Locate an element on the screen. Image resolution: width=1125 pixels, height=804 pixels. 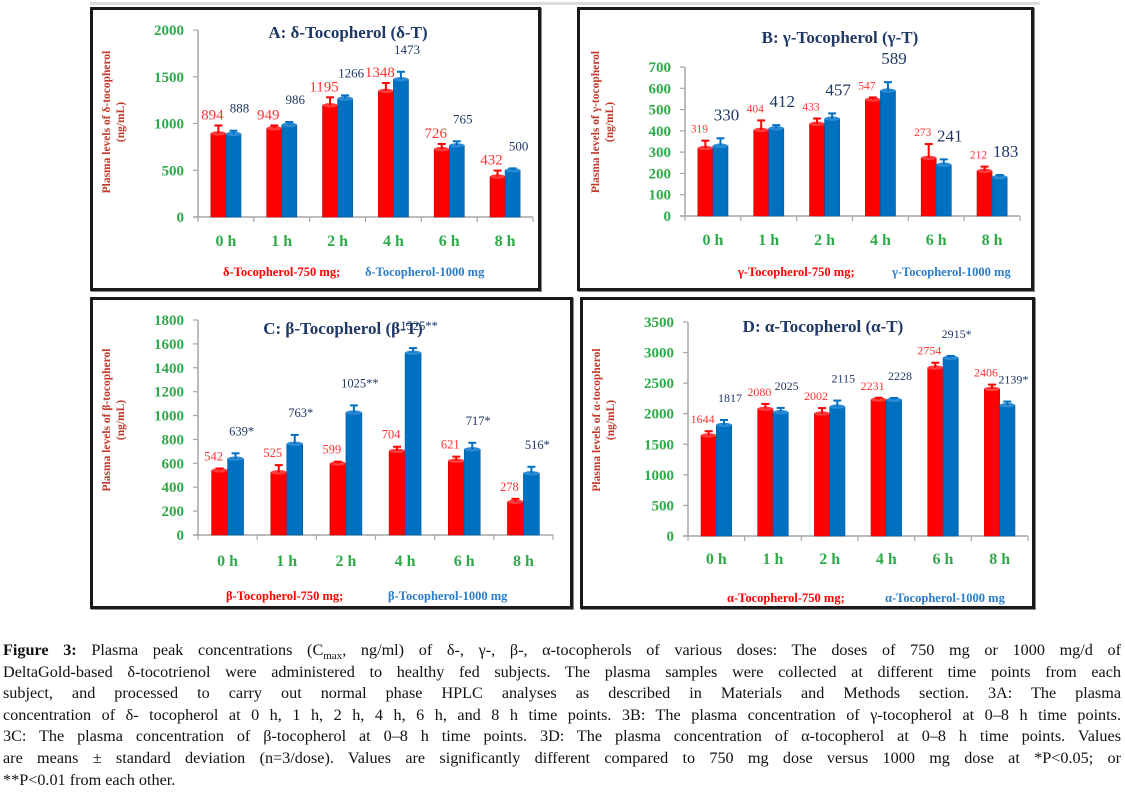
chart-d-ytick-label: 3000 is located at coordinates (659, 354).